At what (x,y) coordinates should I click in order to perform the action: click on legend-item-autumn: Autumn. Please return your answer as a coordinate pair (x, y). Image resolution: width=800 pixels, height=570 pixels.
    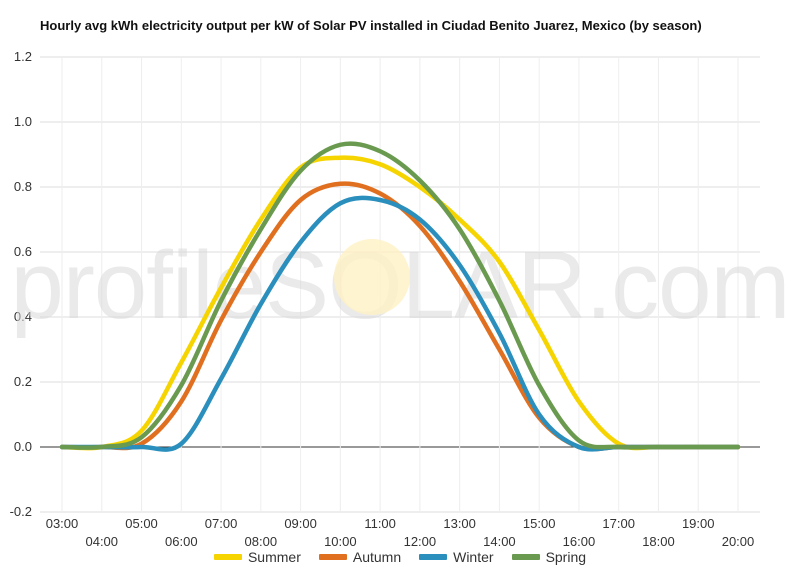
    Looking at the image, I should click on (360, 557).